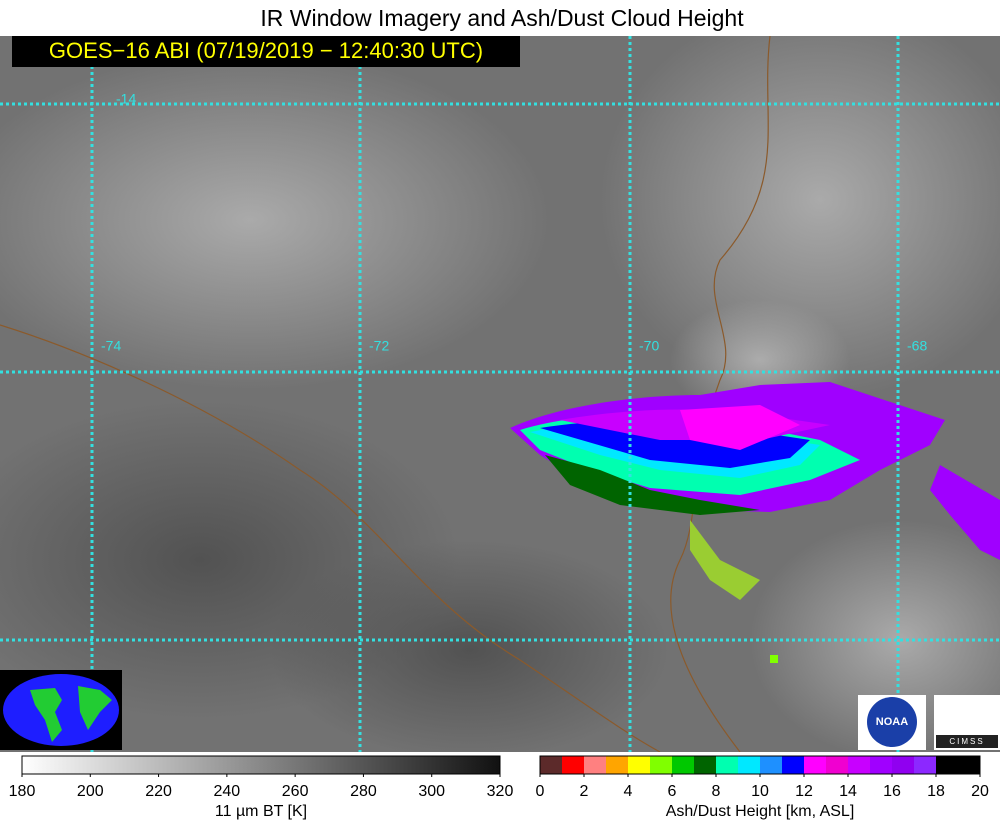  I want to click on globe-inset, so click(61, 710).